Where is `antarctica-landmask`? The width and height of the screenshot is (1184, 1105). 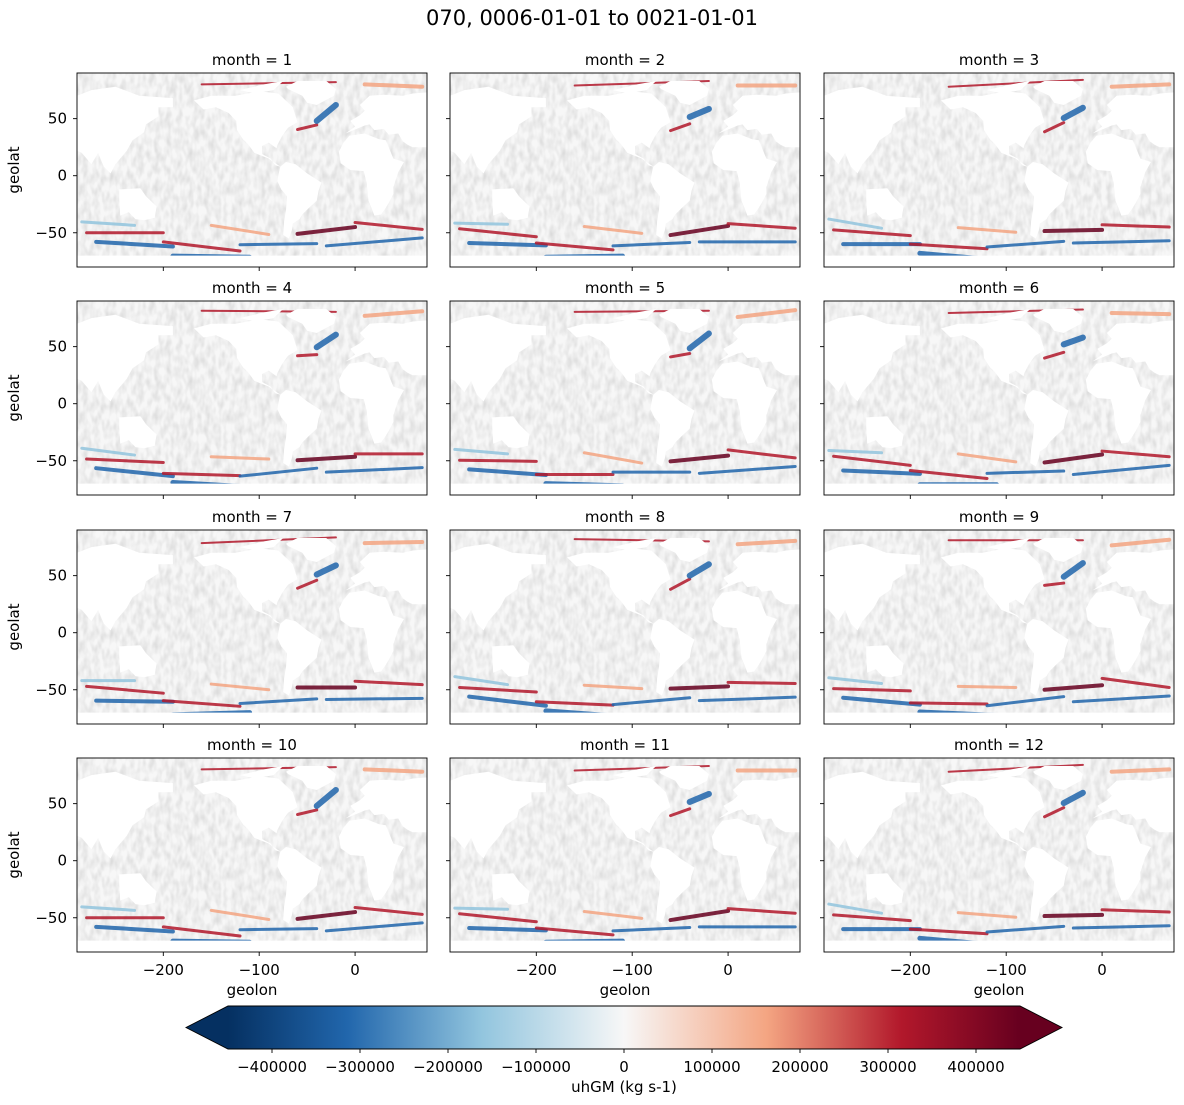
antarctica-landmask is located at coordinates (999, 261).